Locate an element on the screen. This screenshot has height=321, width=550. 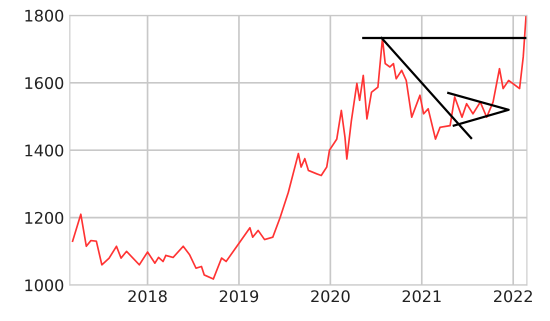
y-tick-label: 1200 is located at coordinates (44, 218).